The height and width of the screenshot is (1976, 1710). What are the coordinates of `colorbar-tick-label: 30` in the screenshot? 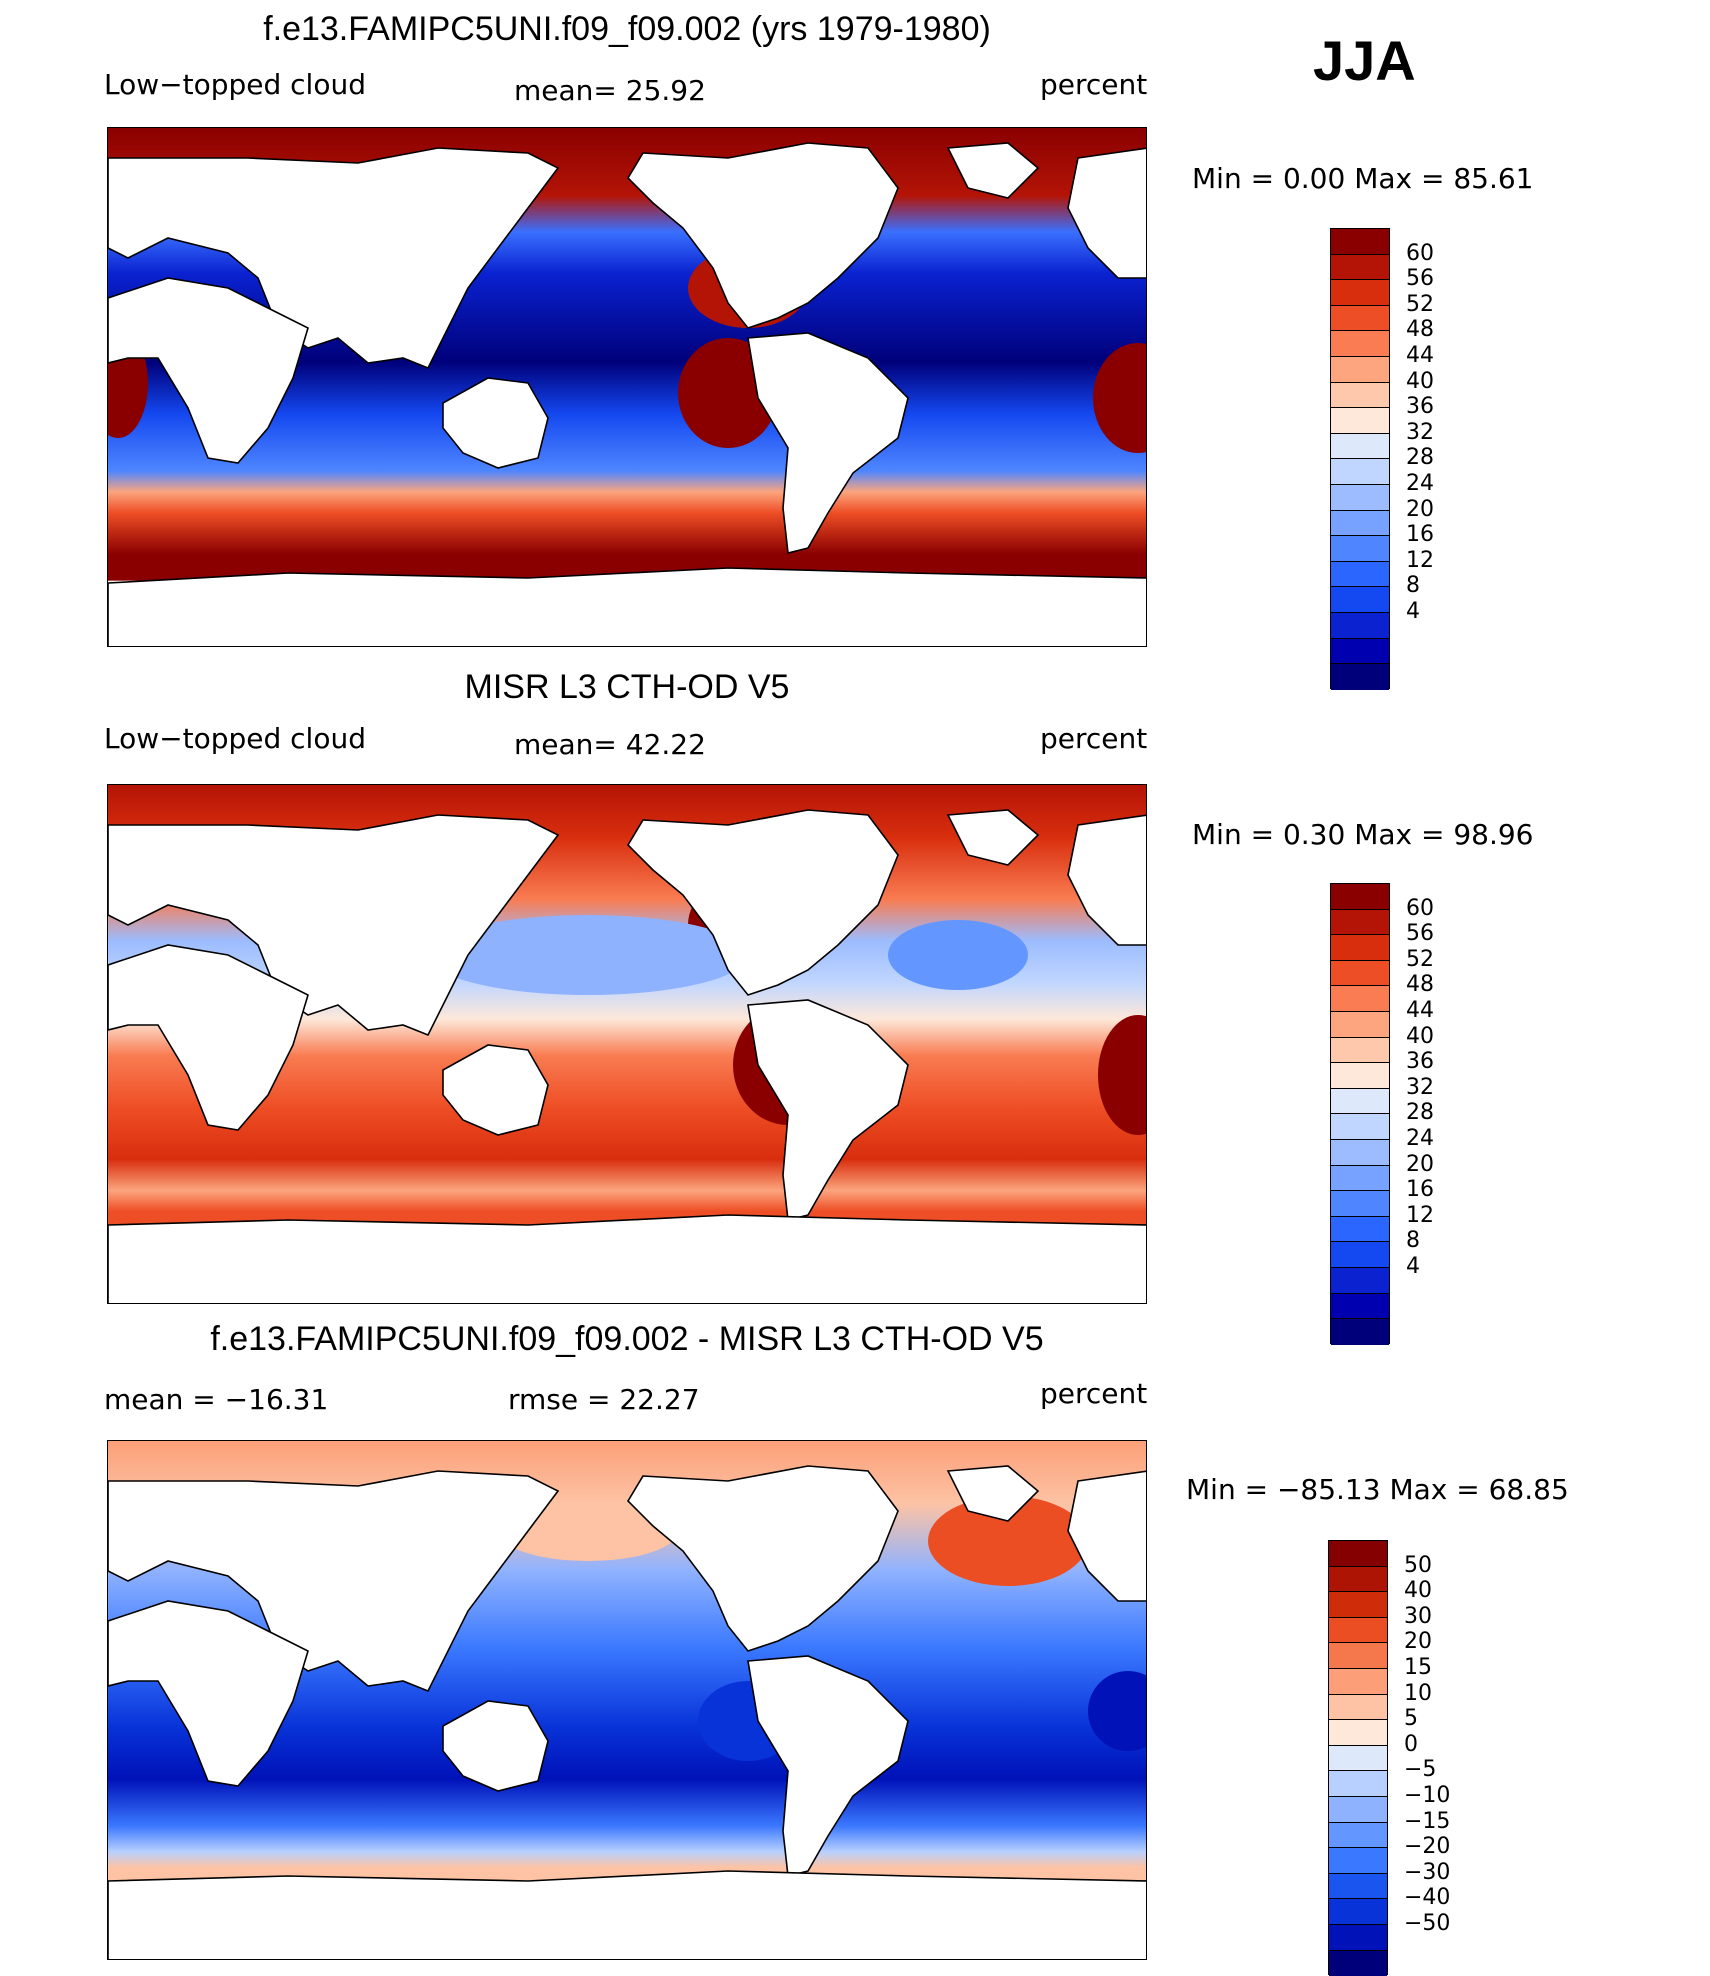 It's located at (1418, 1616).